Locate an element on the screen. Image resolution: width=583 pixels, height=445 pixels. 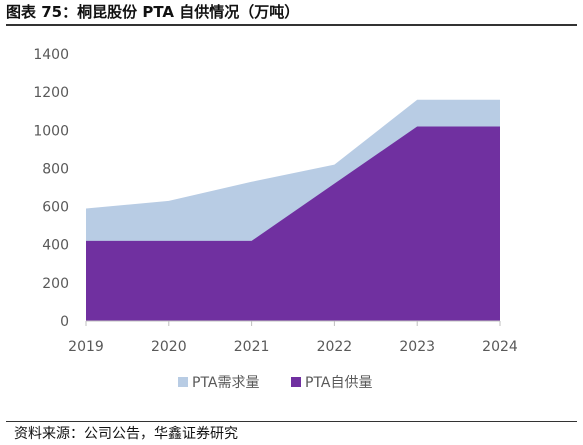
legend-label: PTA需求量 is located at coordinates (225, 383).